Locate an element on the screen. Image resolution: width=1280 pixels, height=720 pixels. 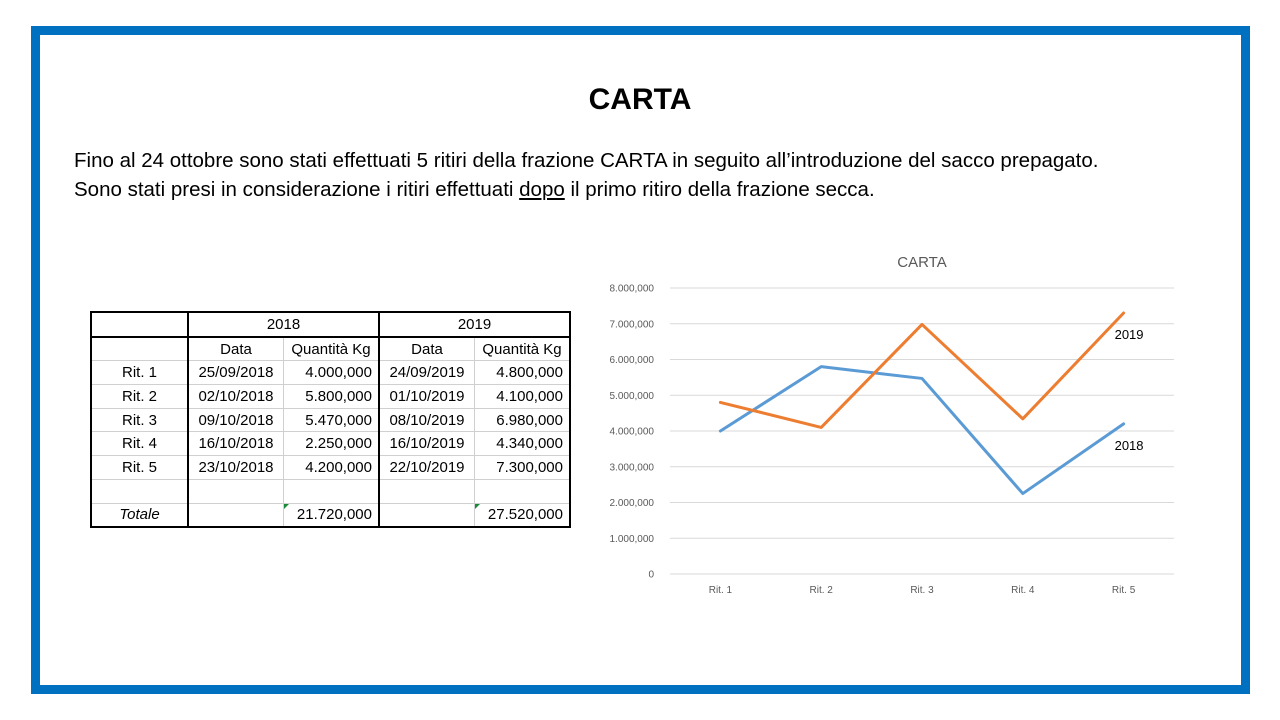
y-tick-label: 7.000,000 is located at coordinates (632, 324).